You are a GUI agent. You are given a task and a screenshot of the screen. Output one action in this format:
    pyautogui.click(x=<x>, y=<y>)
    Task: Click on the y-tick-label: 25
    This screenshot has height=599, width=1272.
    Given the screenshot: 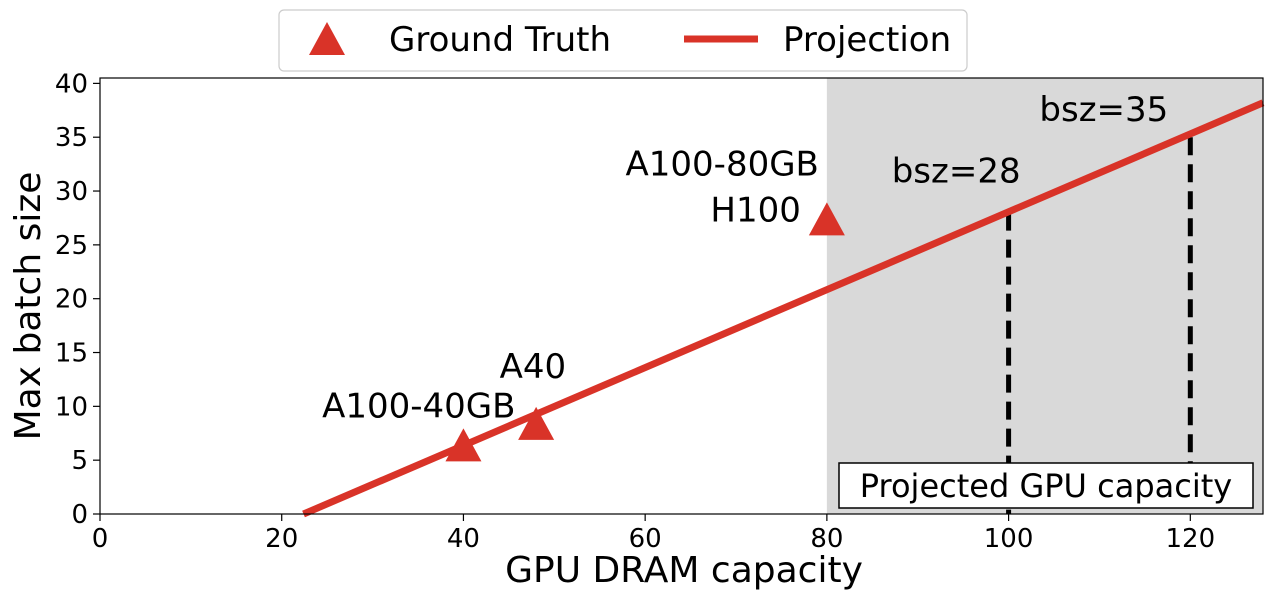 What is the action you would take?
    pyautogui.click(x=71, y=246)
    